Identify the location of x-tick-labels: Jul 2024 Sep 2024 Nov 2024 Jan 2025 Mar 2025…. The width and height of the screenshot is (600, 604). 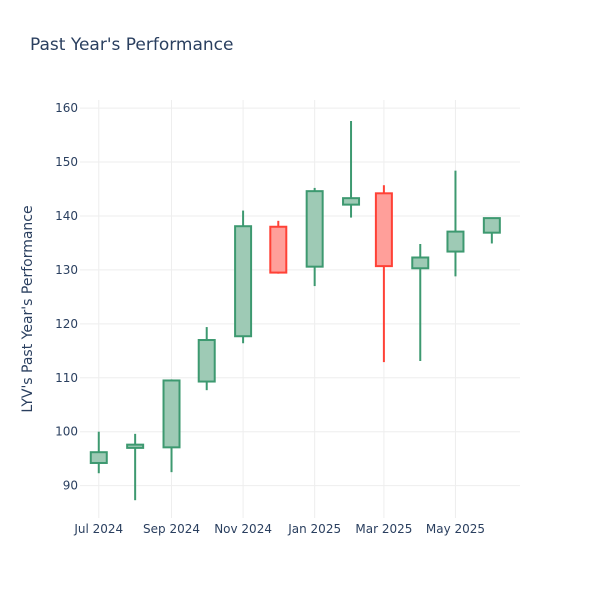
(279, 529).